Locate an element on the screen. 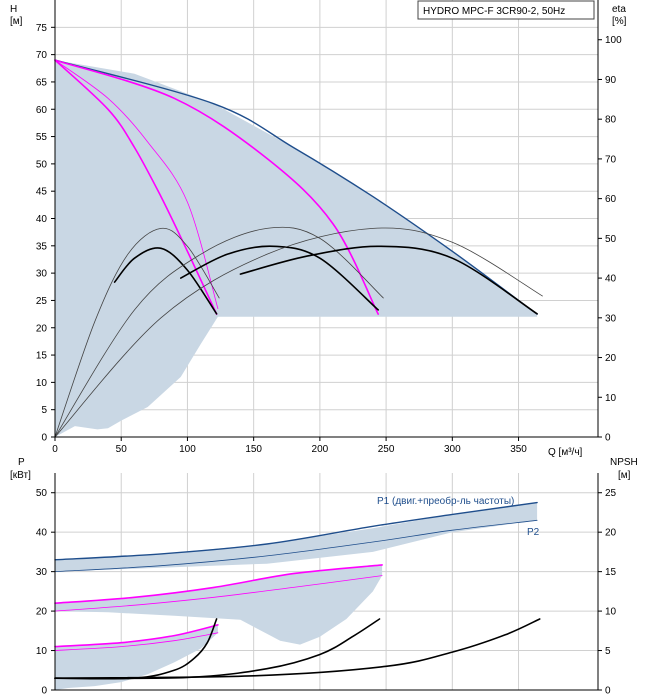  left-tick-label: 75 is located at coordinates (42, 28).